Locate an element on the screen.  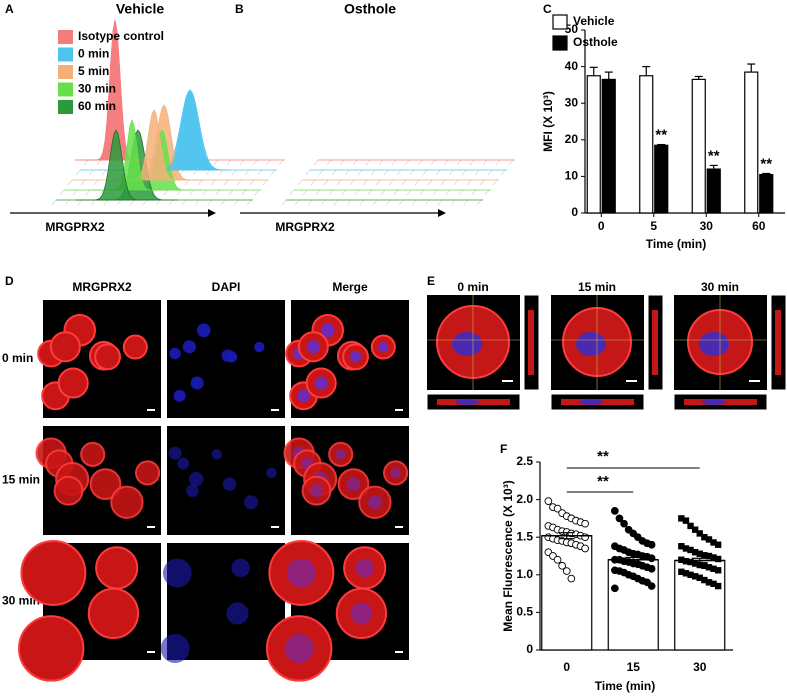
x-tick-label: 0 is located at coordinates (566, 667).